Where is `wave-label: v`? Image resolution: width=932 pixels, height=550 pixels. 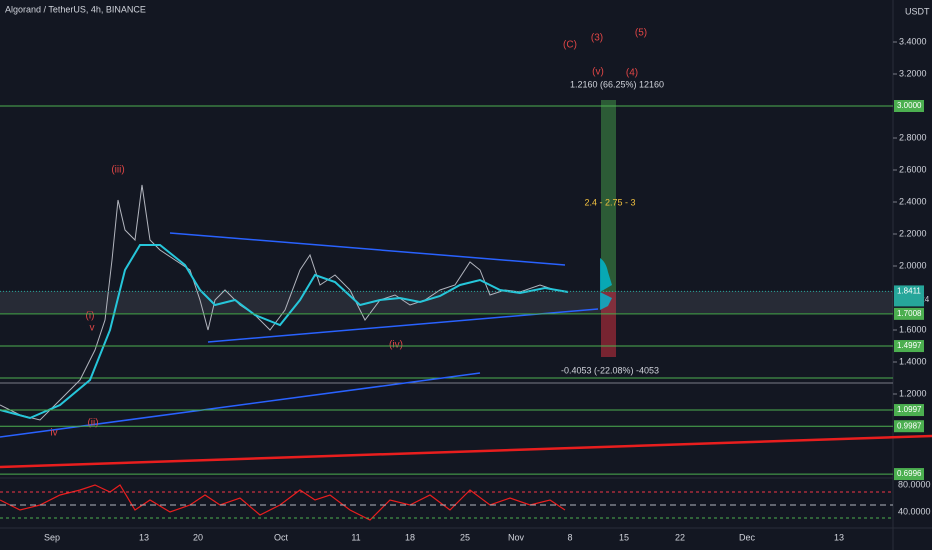 wave-label: v is located at coordinates (92, 328).